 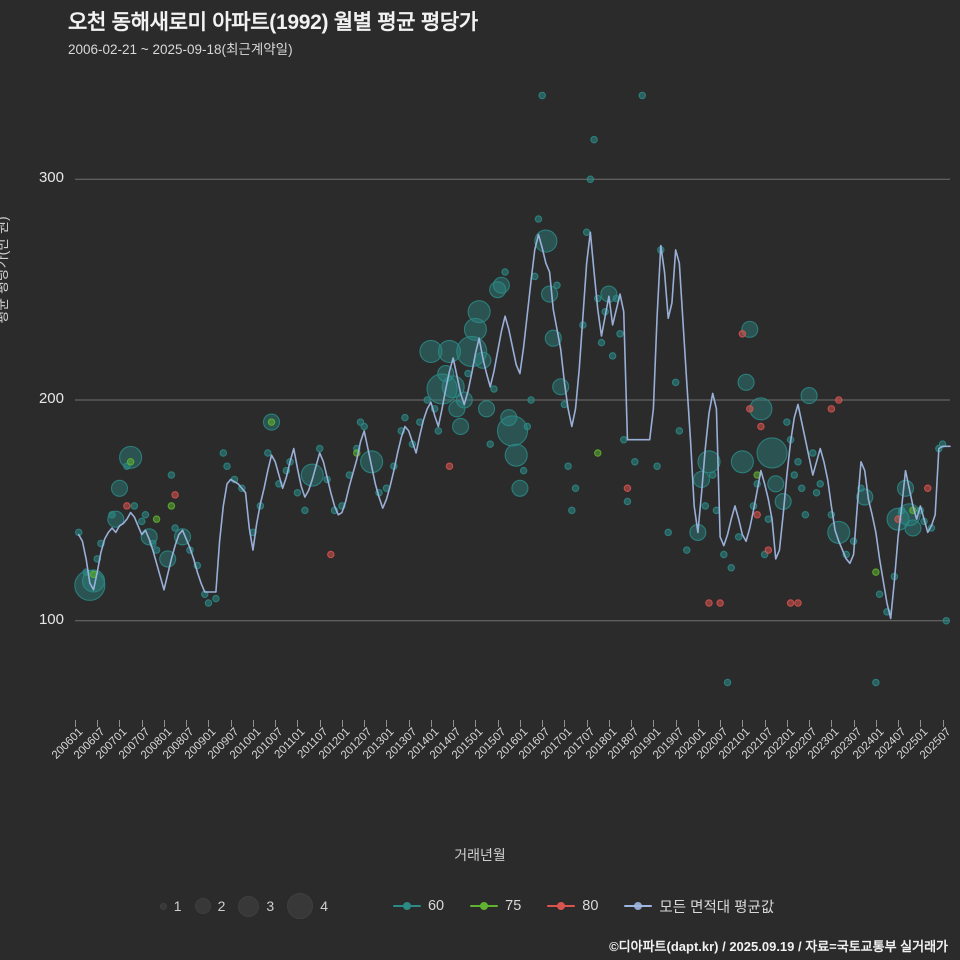 I want to click on x-axis-ticks, so click(x=512, y=725).